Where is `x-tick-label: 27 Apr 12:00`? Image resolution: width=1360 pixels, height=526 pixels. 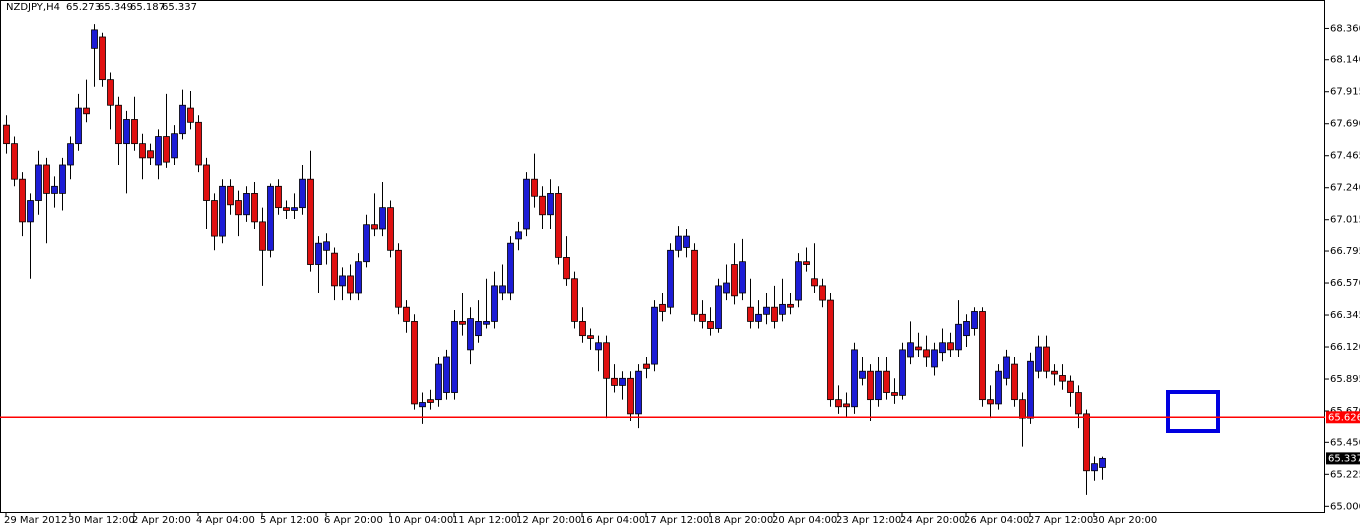
x-tick-label: 27 Apr 12:00 is located at coordinates (1060, 520).